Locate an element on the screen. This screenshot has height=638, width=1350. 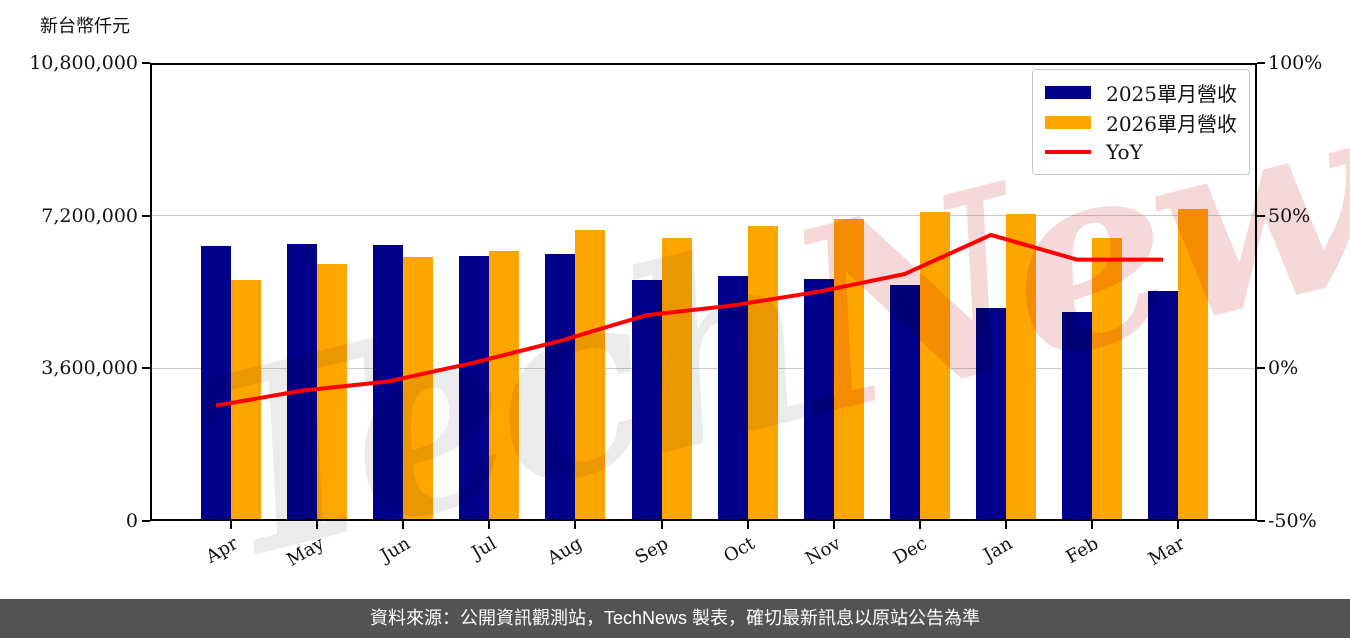
bar-2026-jun is located at coordinates (418, 388).